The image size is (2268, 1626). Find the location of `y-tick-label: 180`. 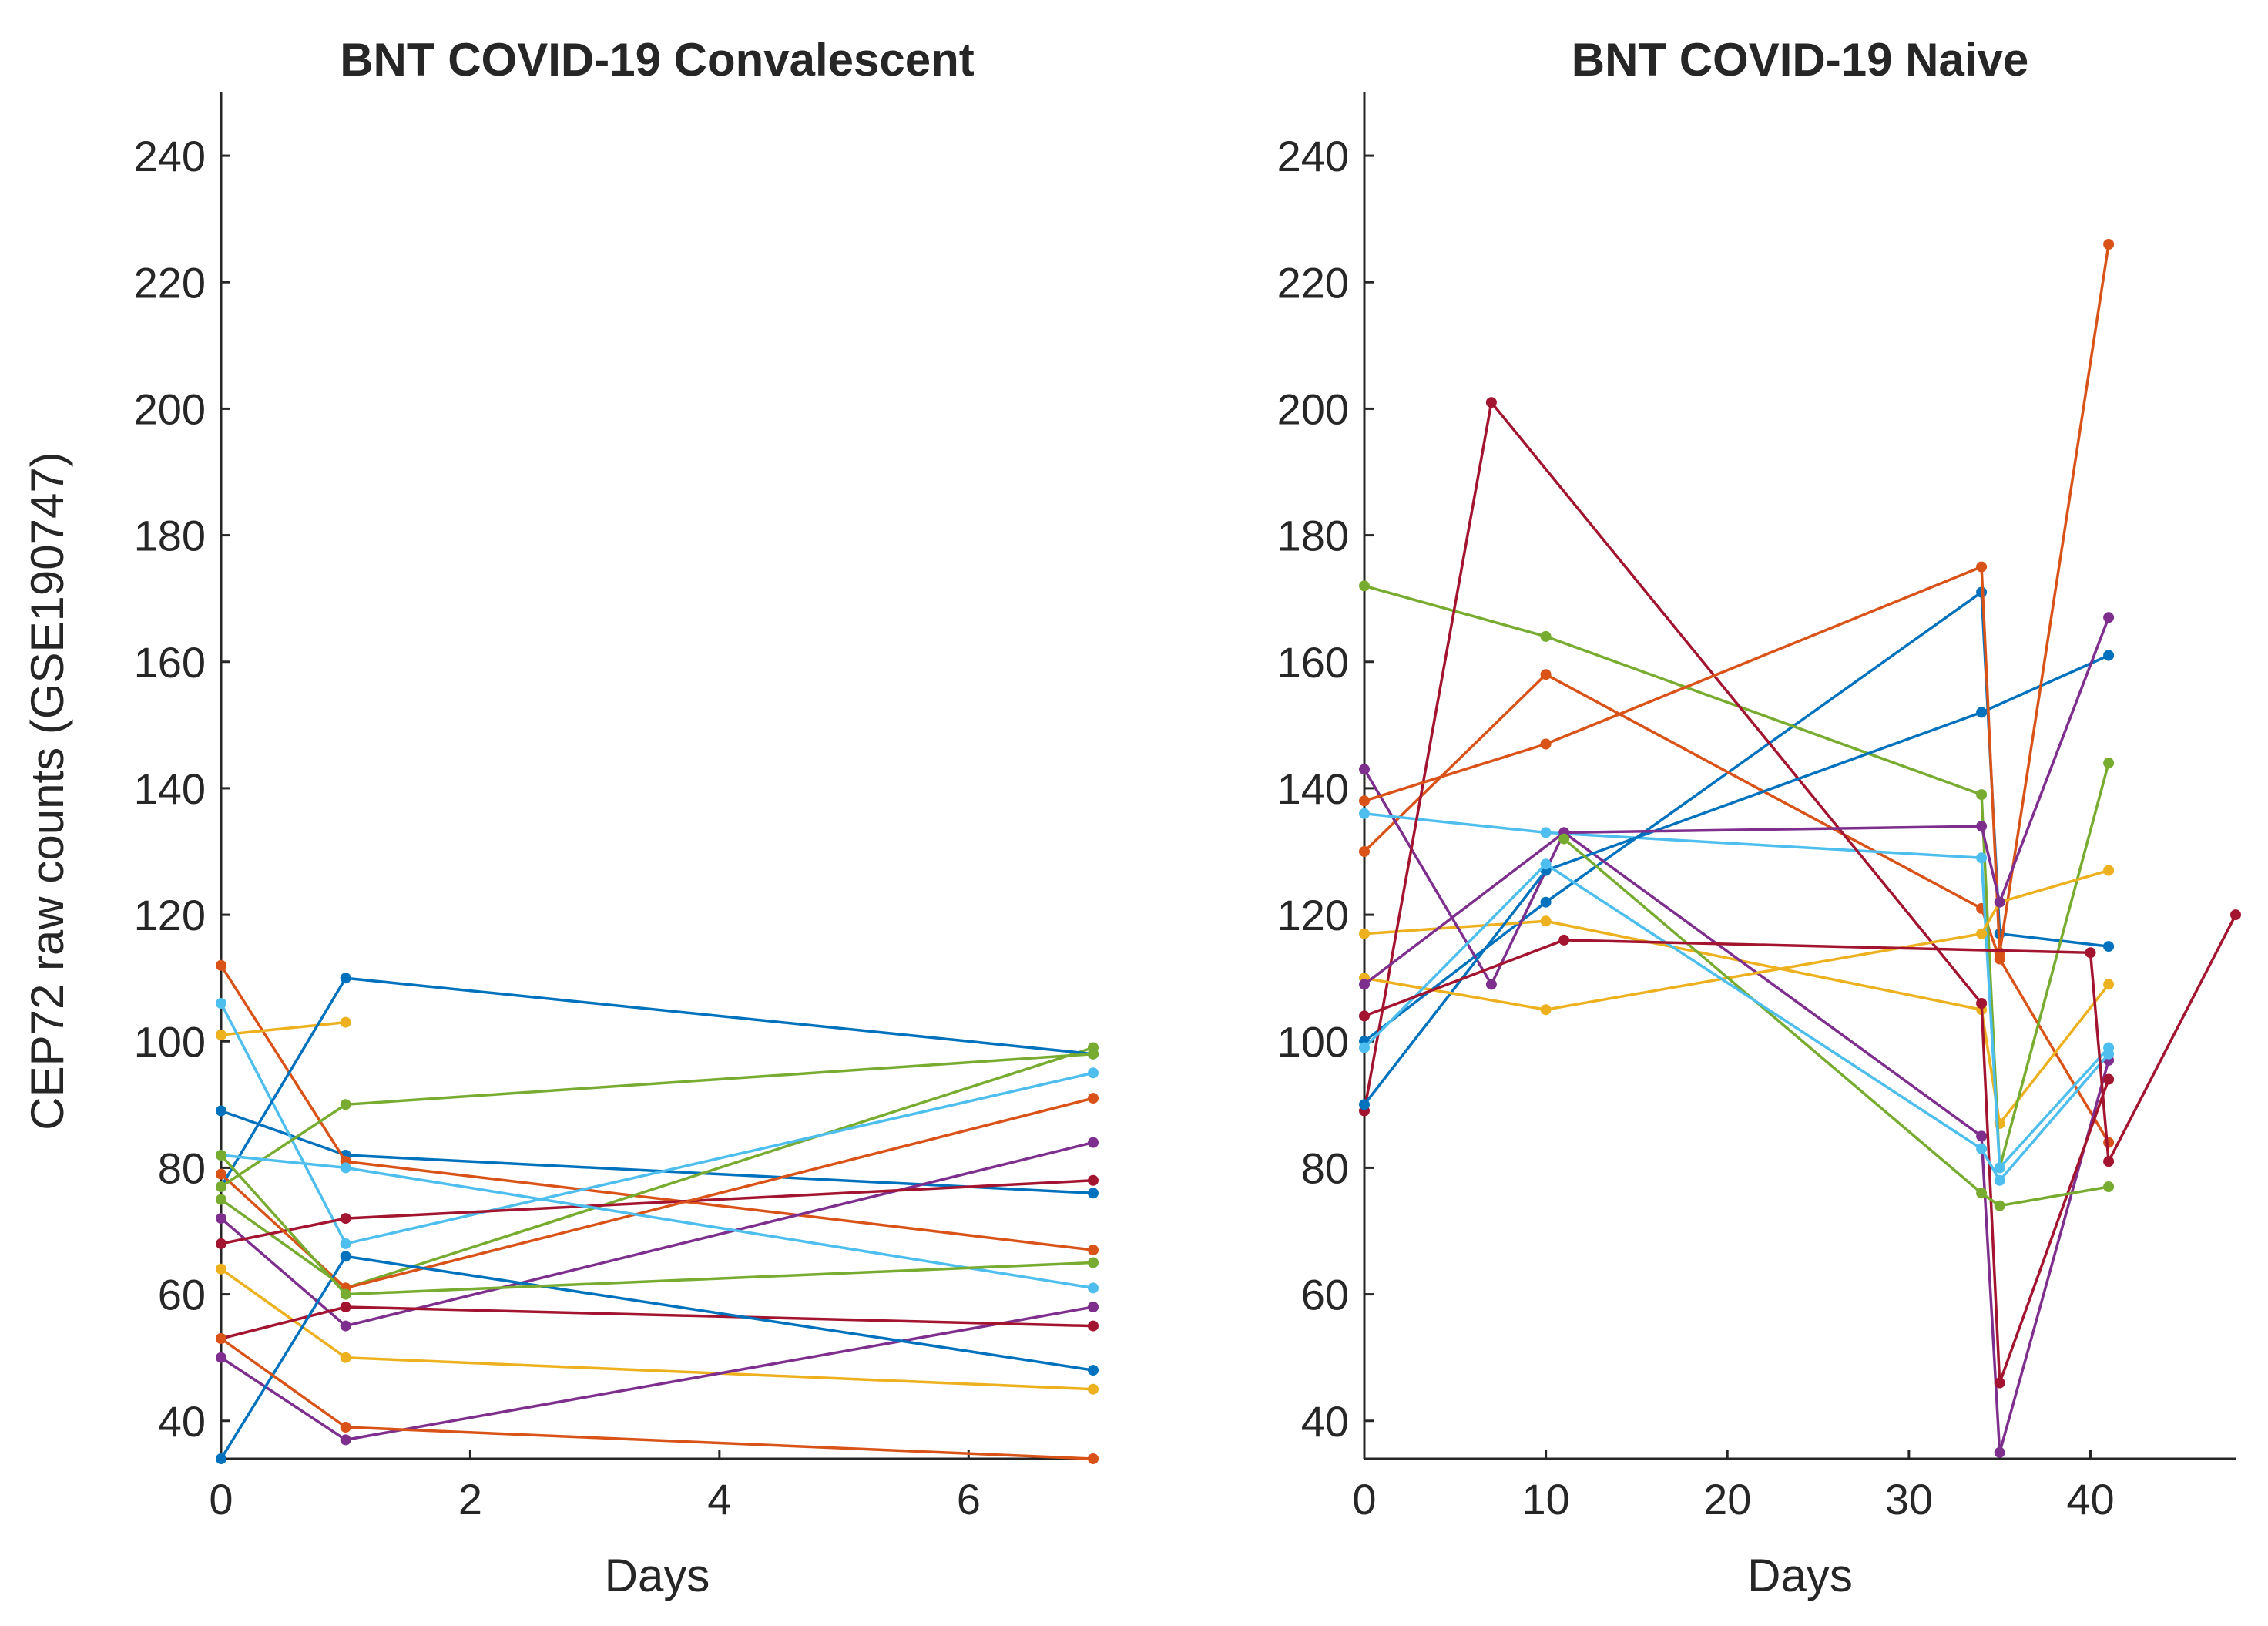

y-tick-label: 180 is located at coordinates (1313, 536).